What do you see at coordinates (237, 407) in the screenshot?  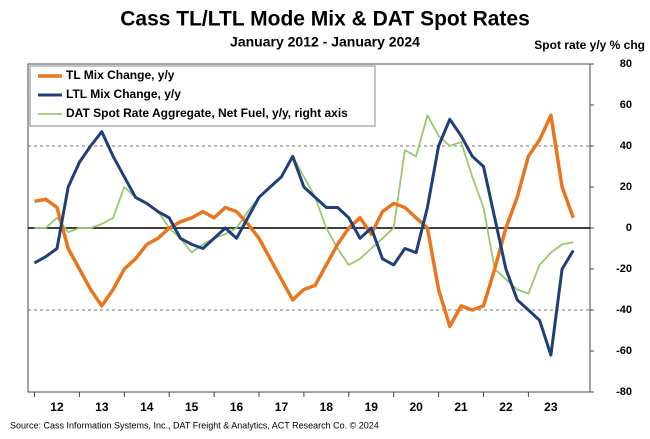 I see `x-tick-label: 16` at bounding box center [237, 407].